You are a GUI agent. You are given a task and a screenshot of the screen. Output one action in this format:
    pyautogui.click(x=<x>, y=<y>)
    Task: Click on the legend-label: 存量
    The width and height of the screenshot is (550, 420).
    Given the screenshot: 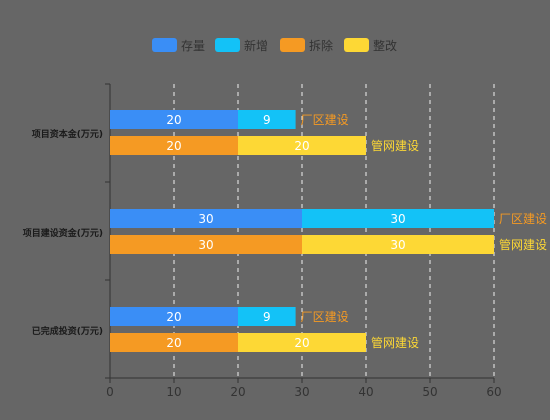 What is the action you would take?
    pyautogui.click(x=193, y=46)
    